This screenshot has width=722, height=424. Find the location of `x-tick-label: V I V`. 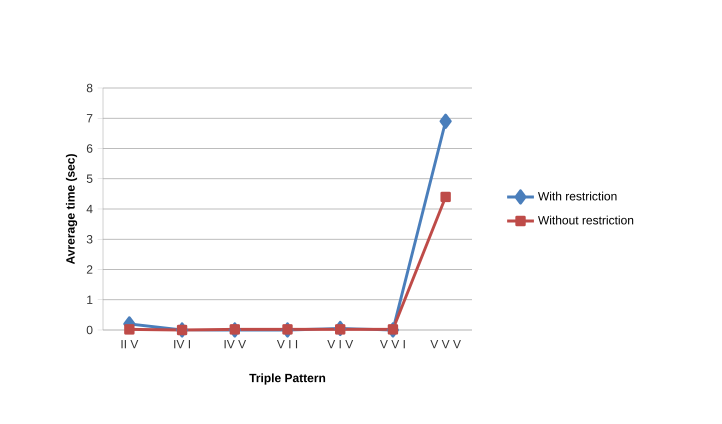

x-tick-label: V I V is located at coordinates (340, 344).